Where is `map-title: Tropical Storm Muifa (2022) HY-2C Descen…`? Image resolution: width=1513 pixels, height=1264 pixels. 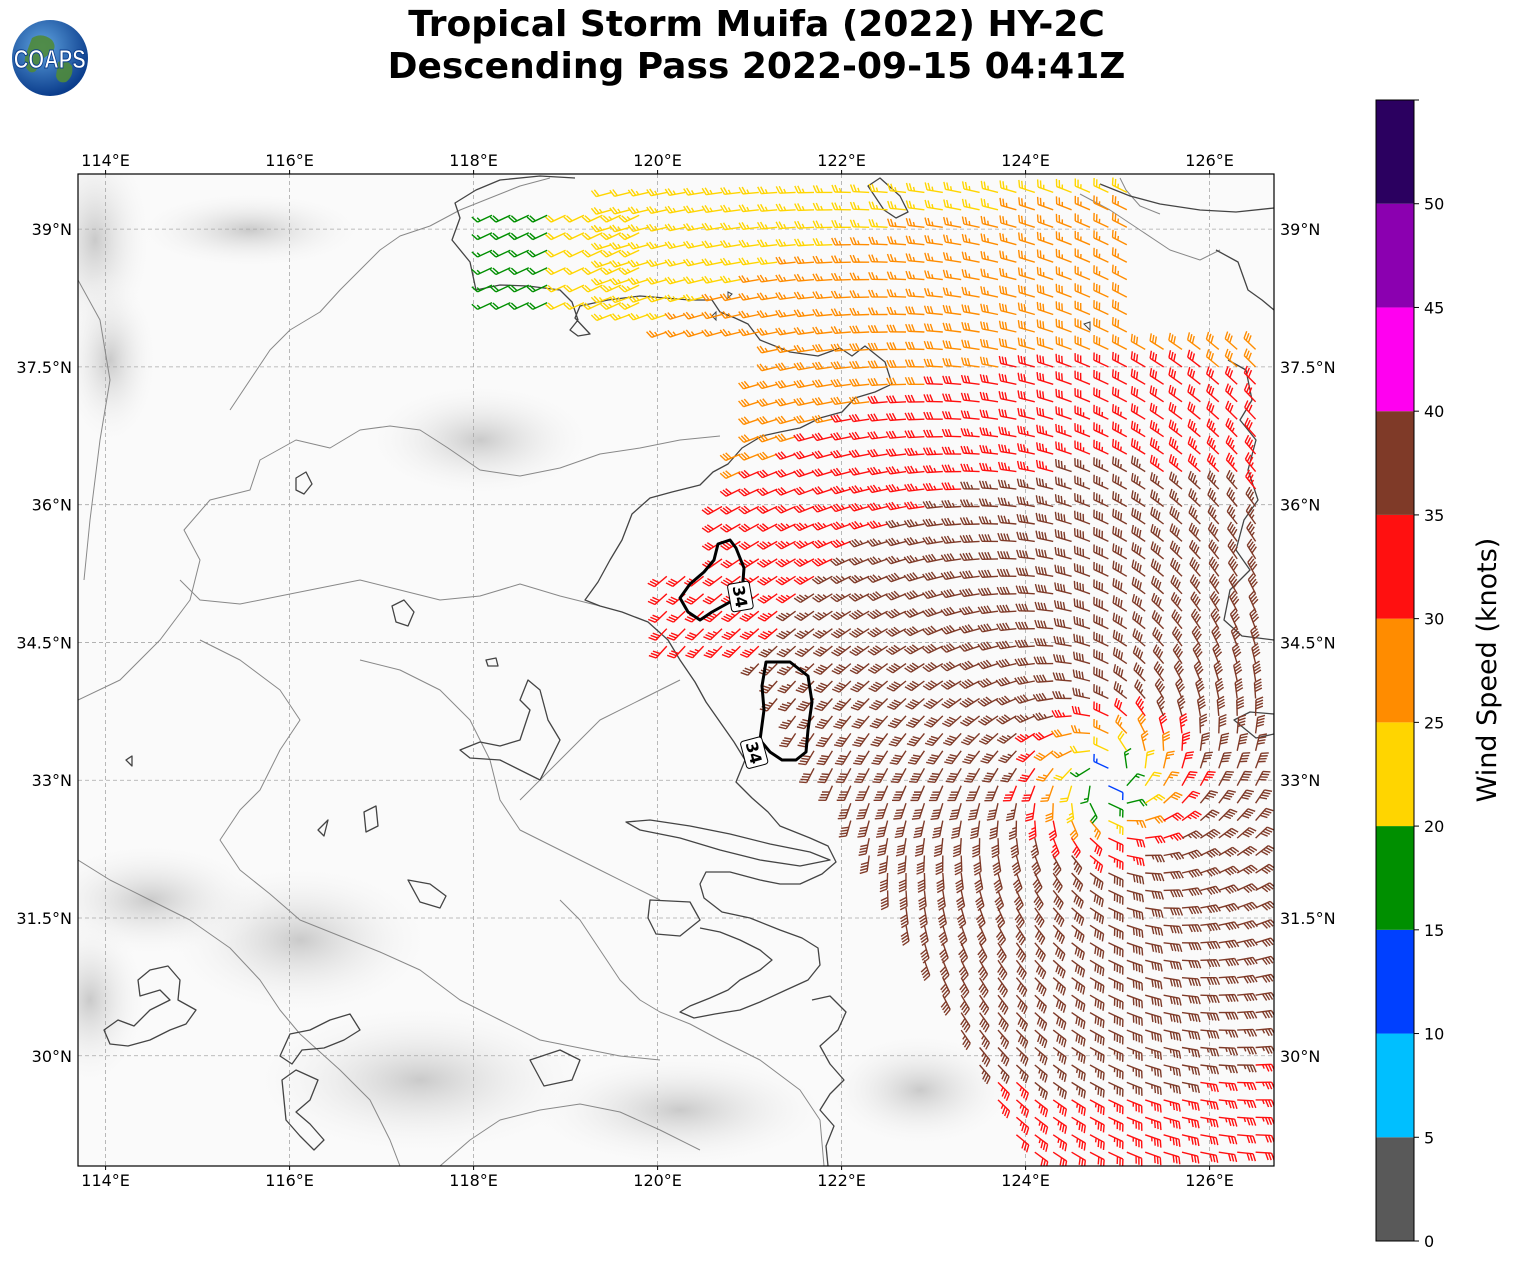 map-title: Tropical Storm Muifa (2022) HY-2C Descen… is located at coordinates (756, 46).